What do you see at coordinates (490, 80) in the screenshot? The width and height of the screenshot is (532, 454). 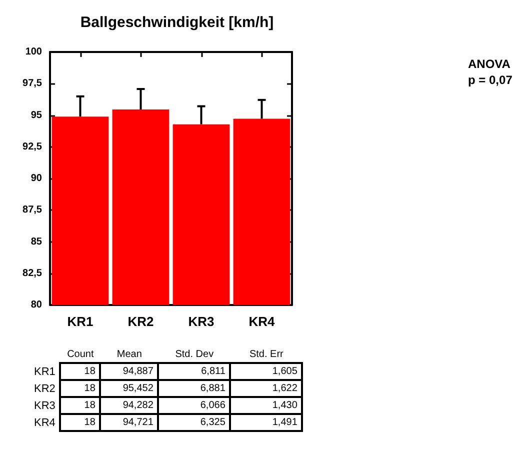 I see `text: p = 0,07` at bounding box center [490, 80].